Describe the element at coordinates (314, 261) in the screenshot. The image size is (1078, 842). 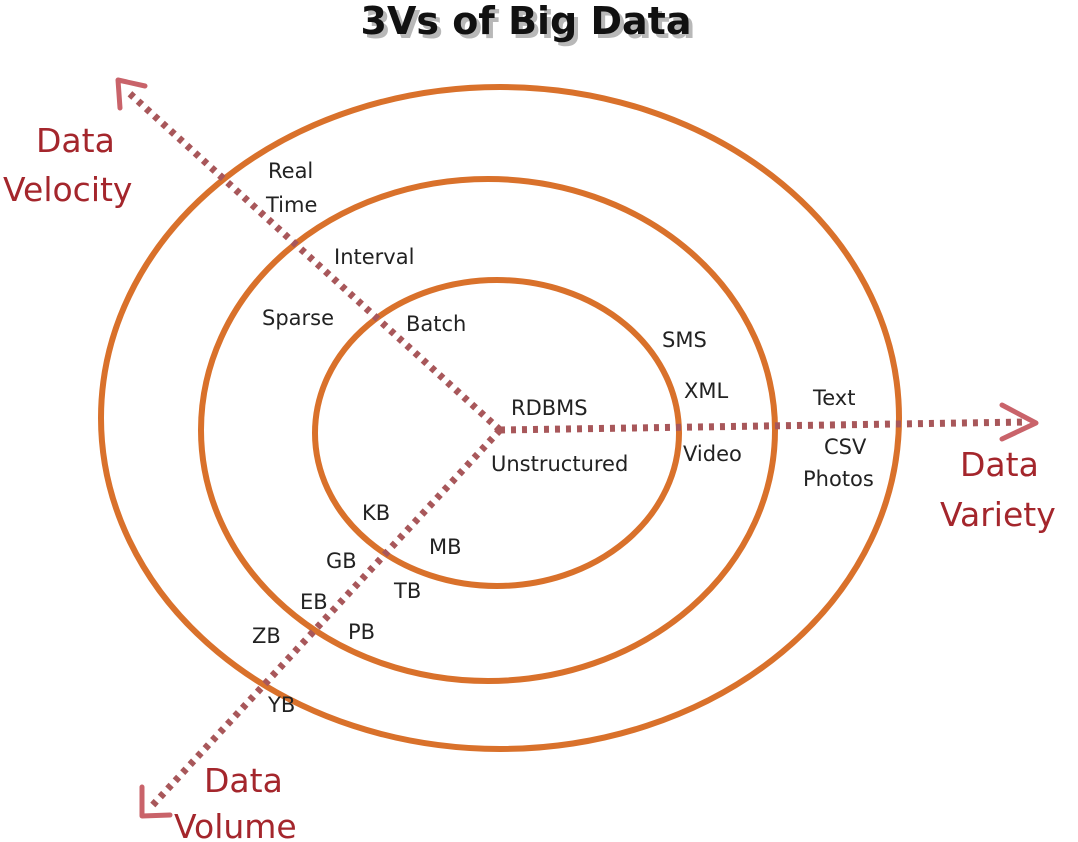
I see `velocity-axis` at that location.